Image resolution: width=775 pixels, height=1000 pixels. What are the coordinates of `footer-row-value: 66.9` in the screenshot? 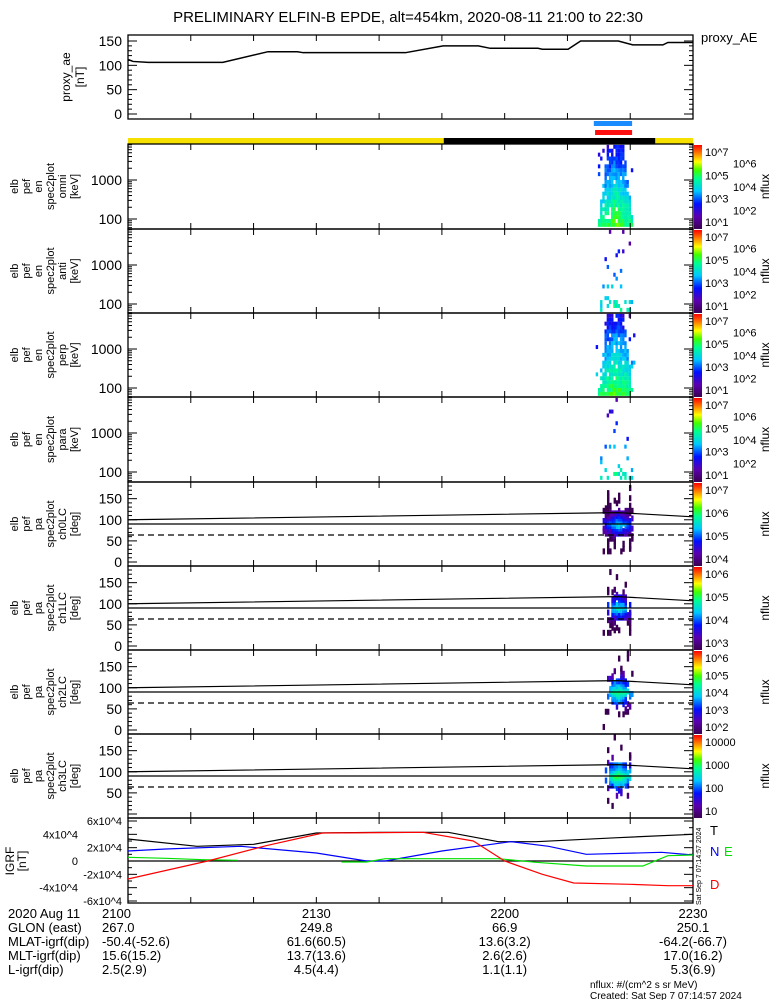 It's located at (504, 927).